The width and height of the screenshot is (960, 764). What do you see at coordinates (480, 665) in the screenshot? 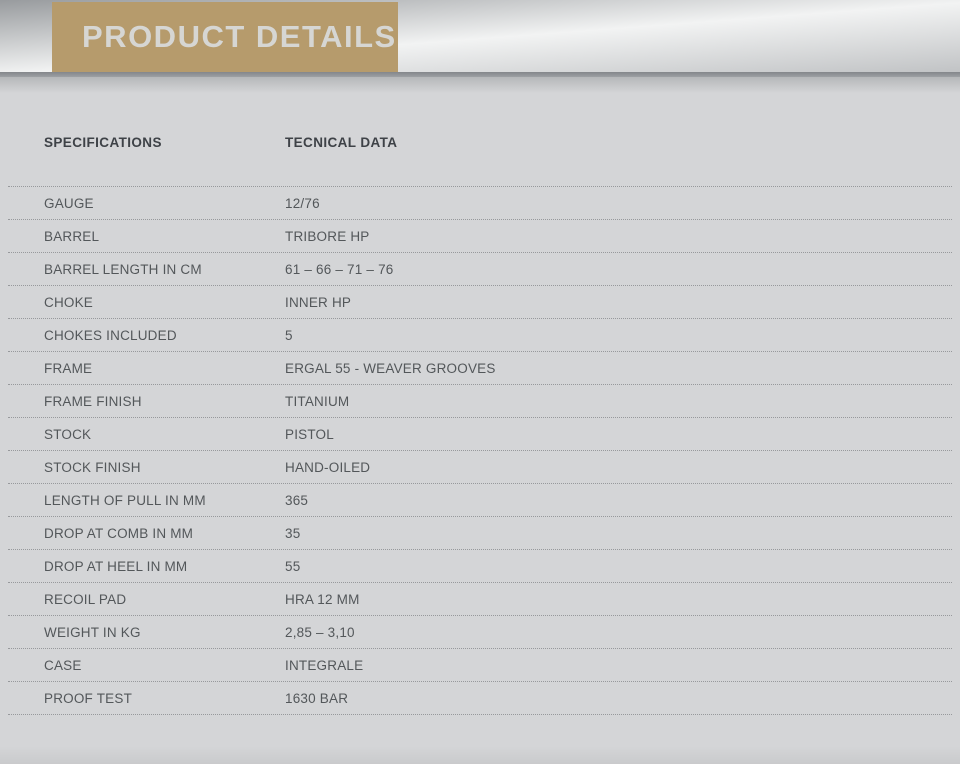
I see `table-row: CASE INTEGRALE` at bounding box center [480, 665].